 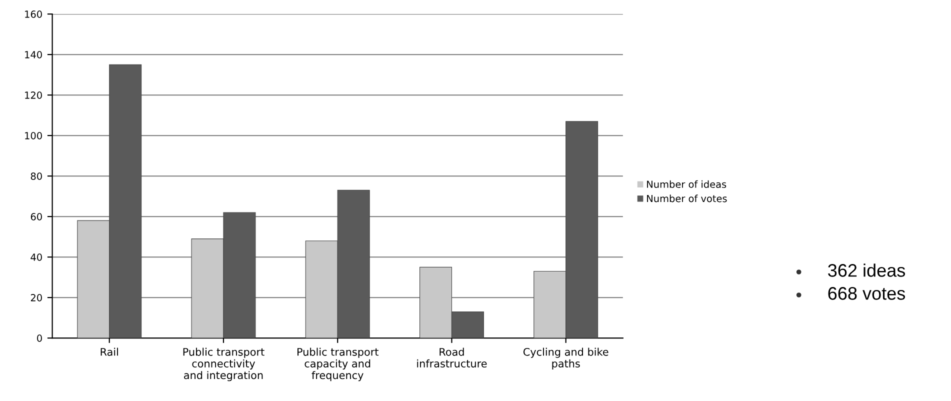 What do you see at coordinates (109, 352) in the screenshot?
I see `x-tick-label: Rail` at bounding box center [109, 352].